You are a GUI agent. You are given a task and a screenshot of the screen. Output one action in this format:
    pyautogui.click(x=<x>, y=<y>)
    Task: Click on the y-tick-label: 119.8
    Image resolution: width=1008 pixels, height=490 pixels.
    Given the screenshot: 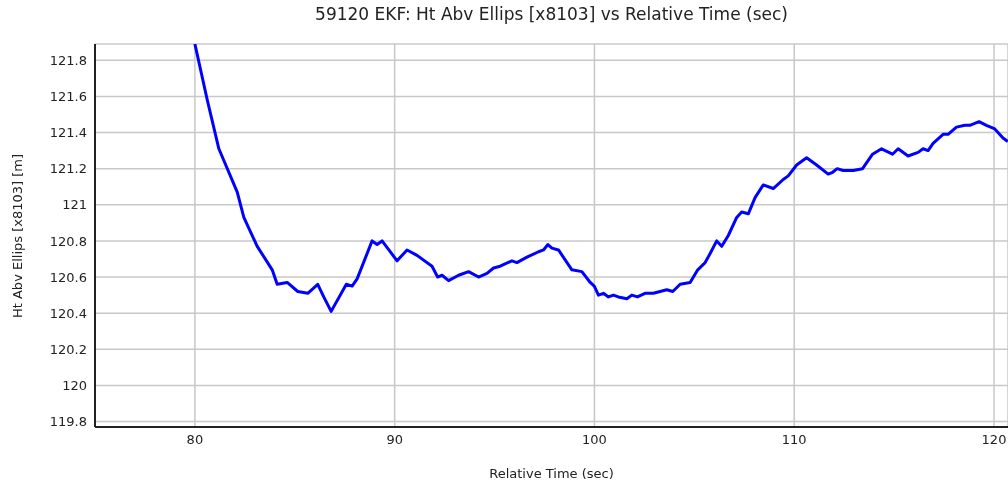 What is the action you would take?
    pyautogui.click(x=68, y=422)
    